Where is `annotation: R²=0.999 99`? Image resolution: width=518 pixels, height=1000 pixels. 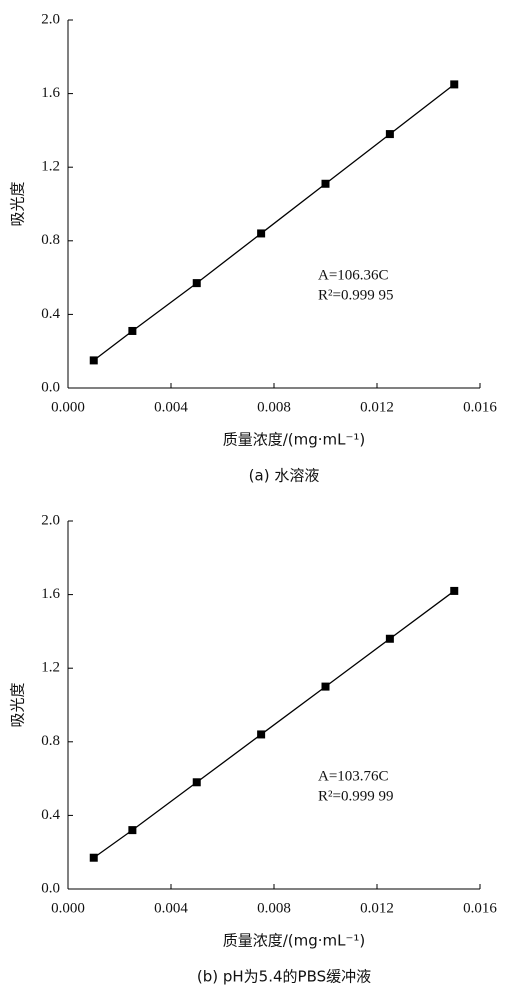
annotation: R²=0.999 99 is located at coordinates (355, 796).